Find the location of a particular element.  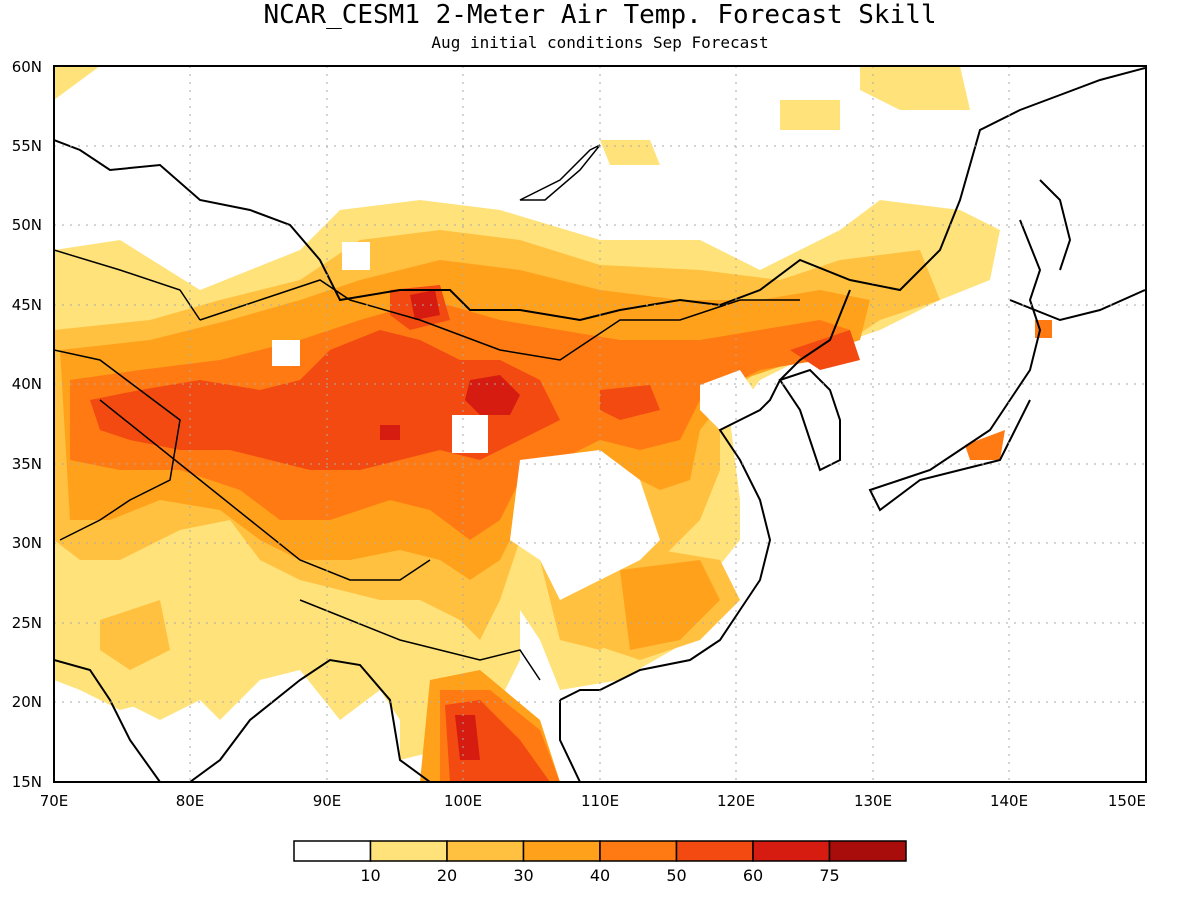

colorbar-level-label: 50 is located at coordinates (676, 875).